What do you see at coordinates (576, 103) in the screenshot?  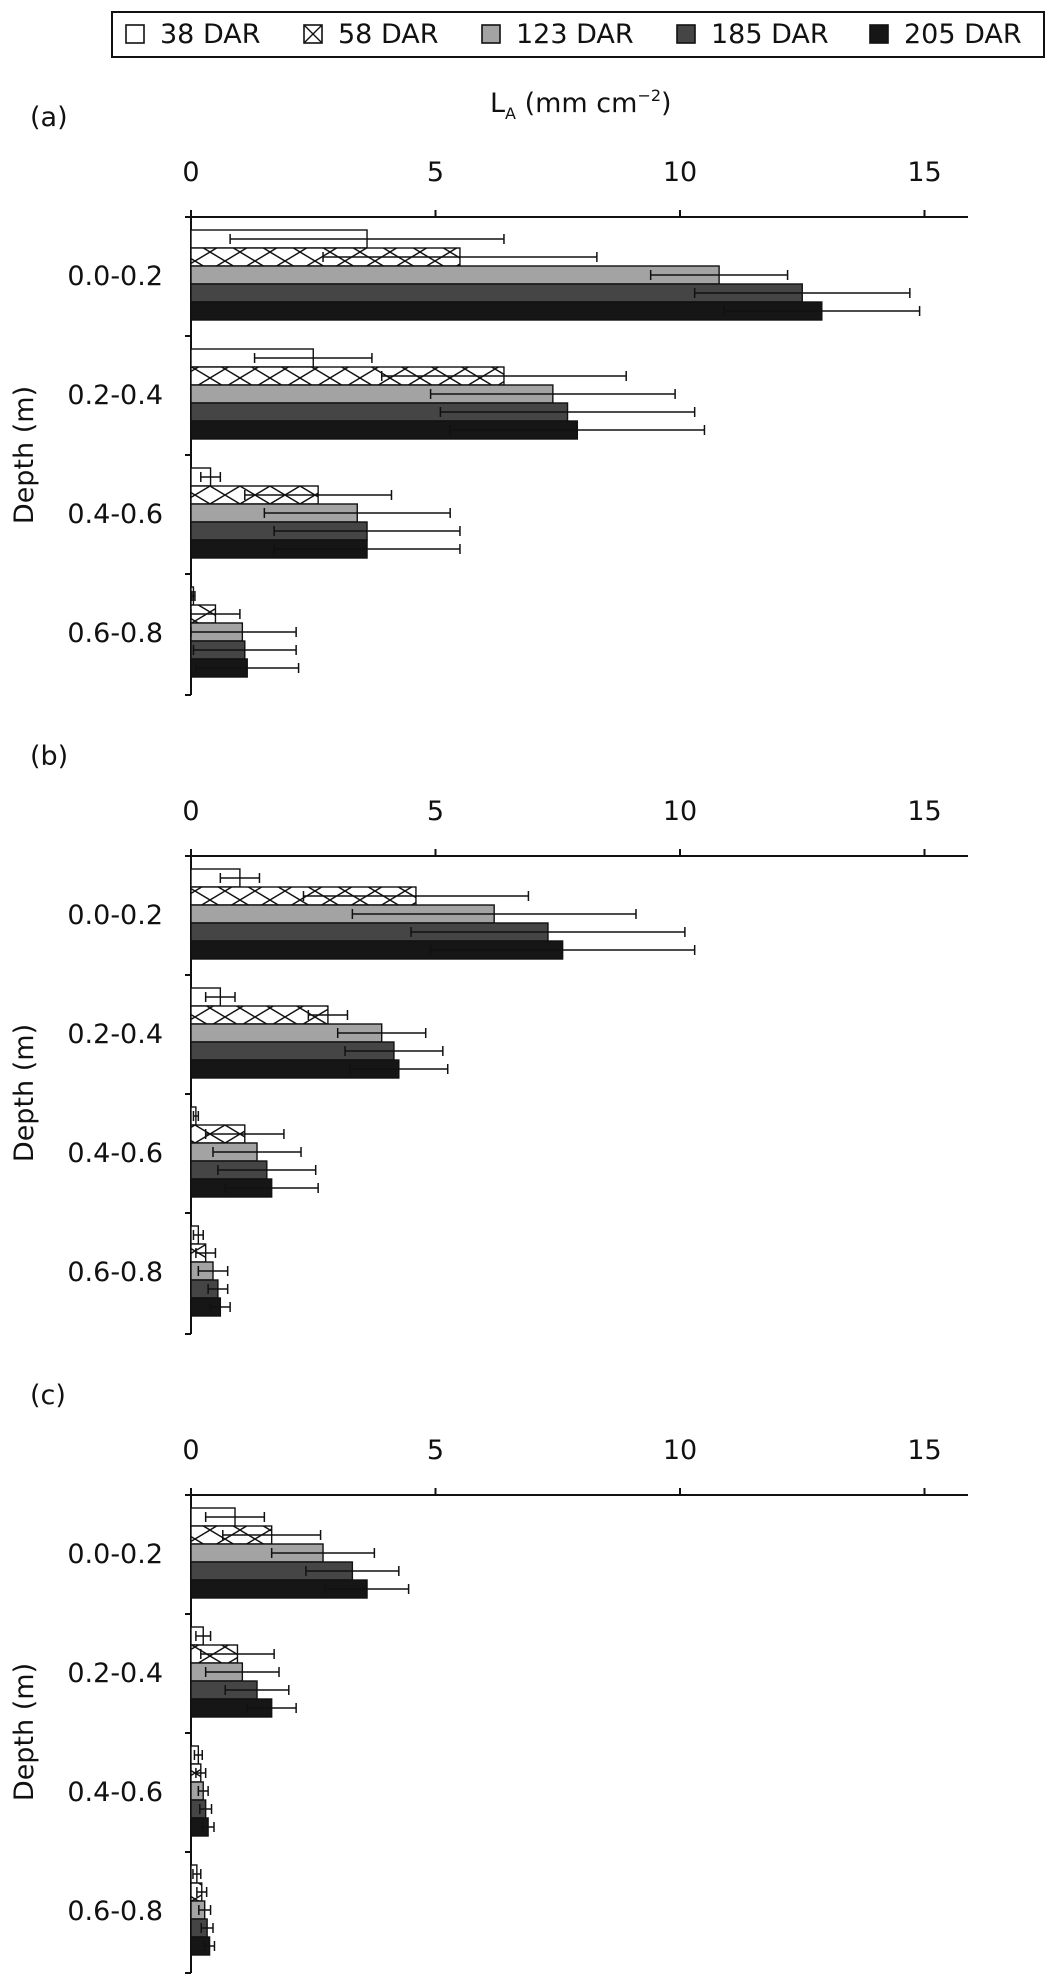 I see `x-axis-title-rest: (mm cm` at bounding box center [576, 103].